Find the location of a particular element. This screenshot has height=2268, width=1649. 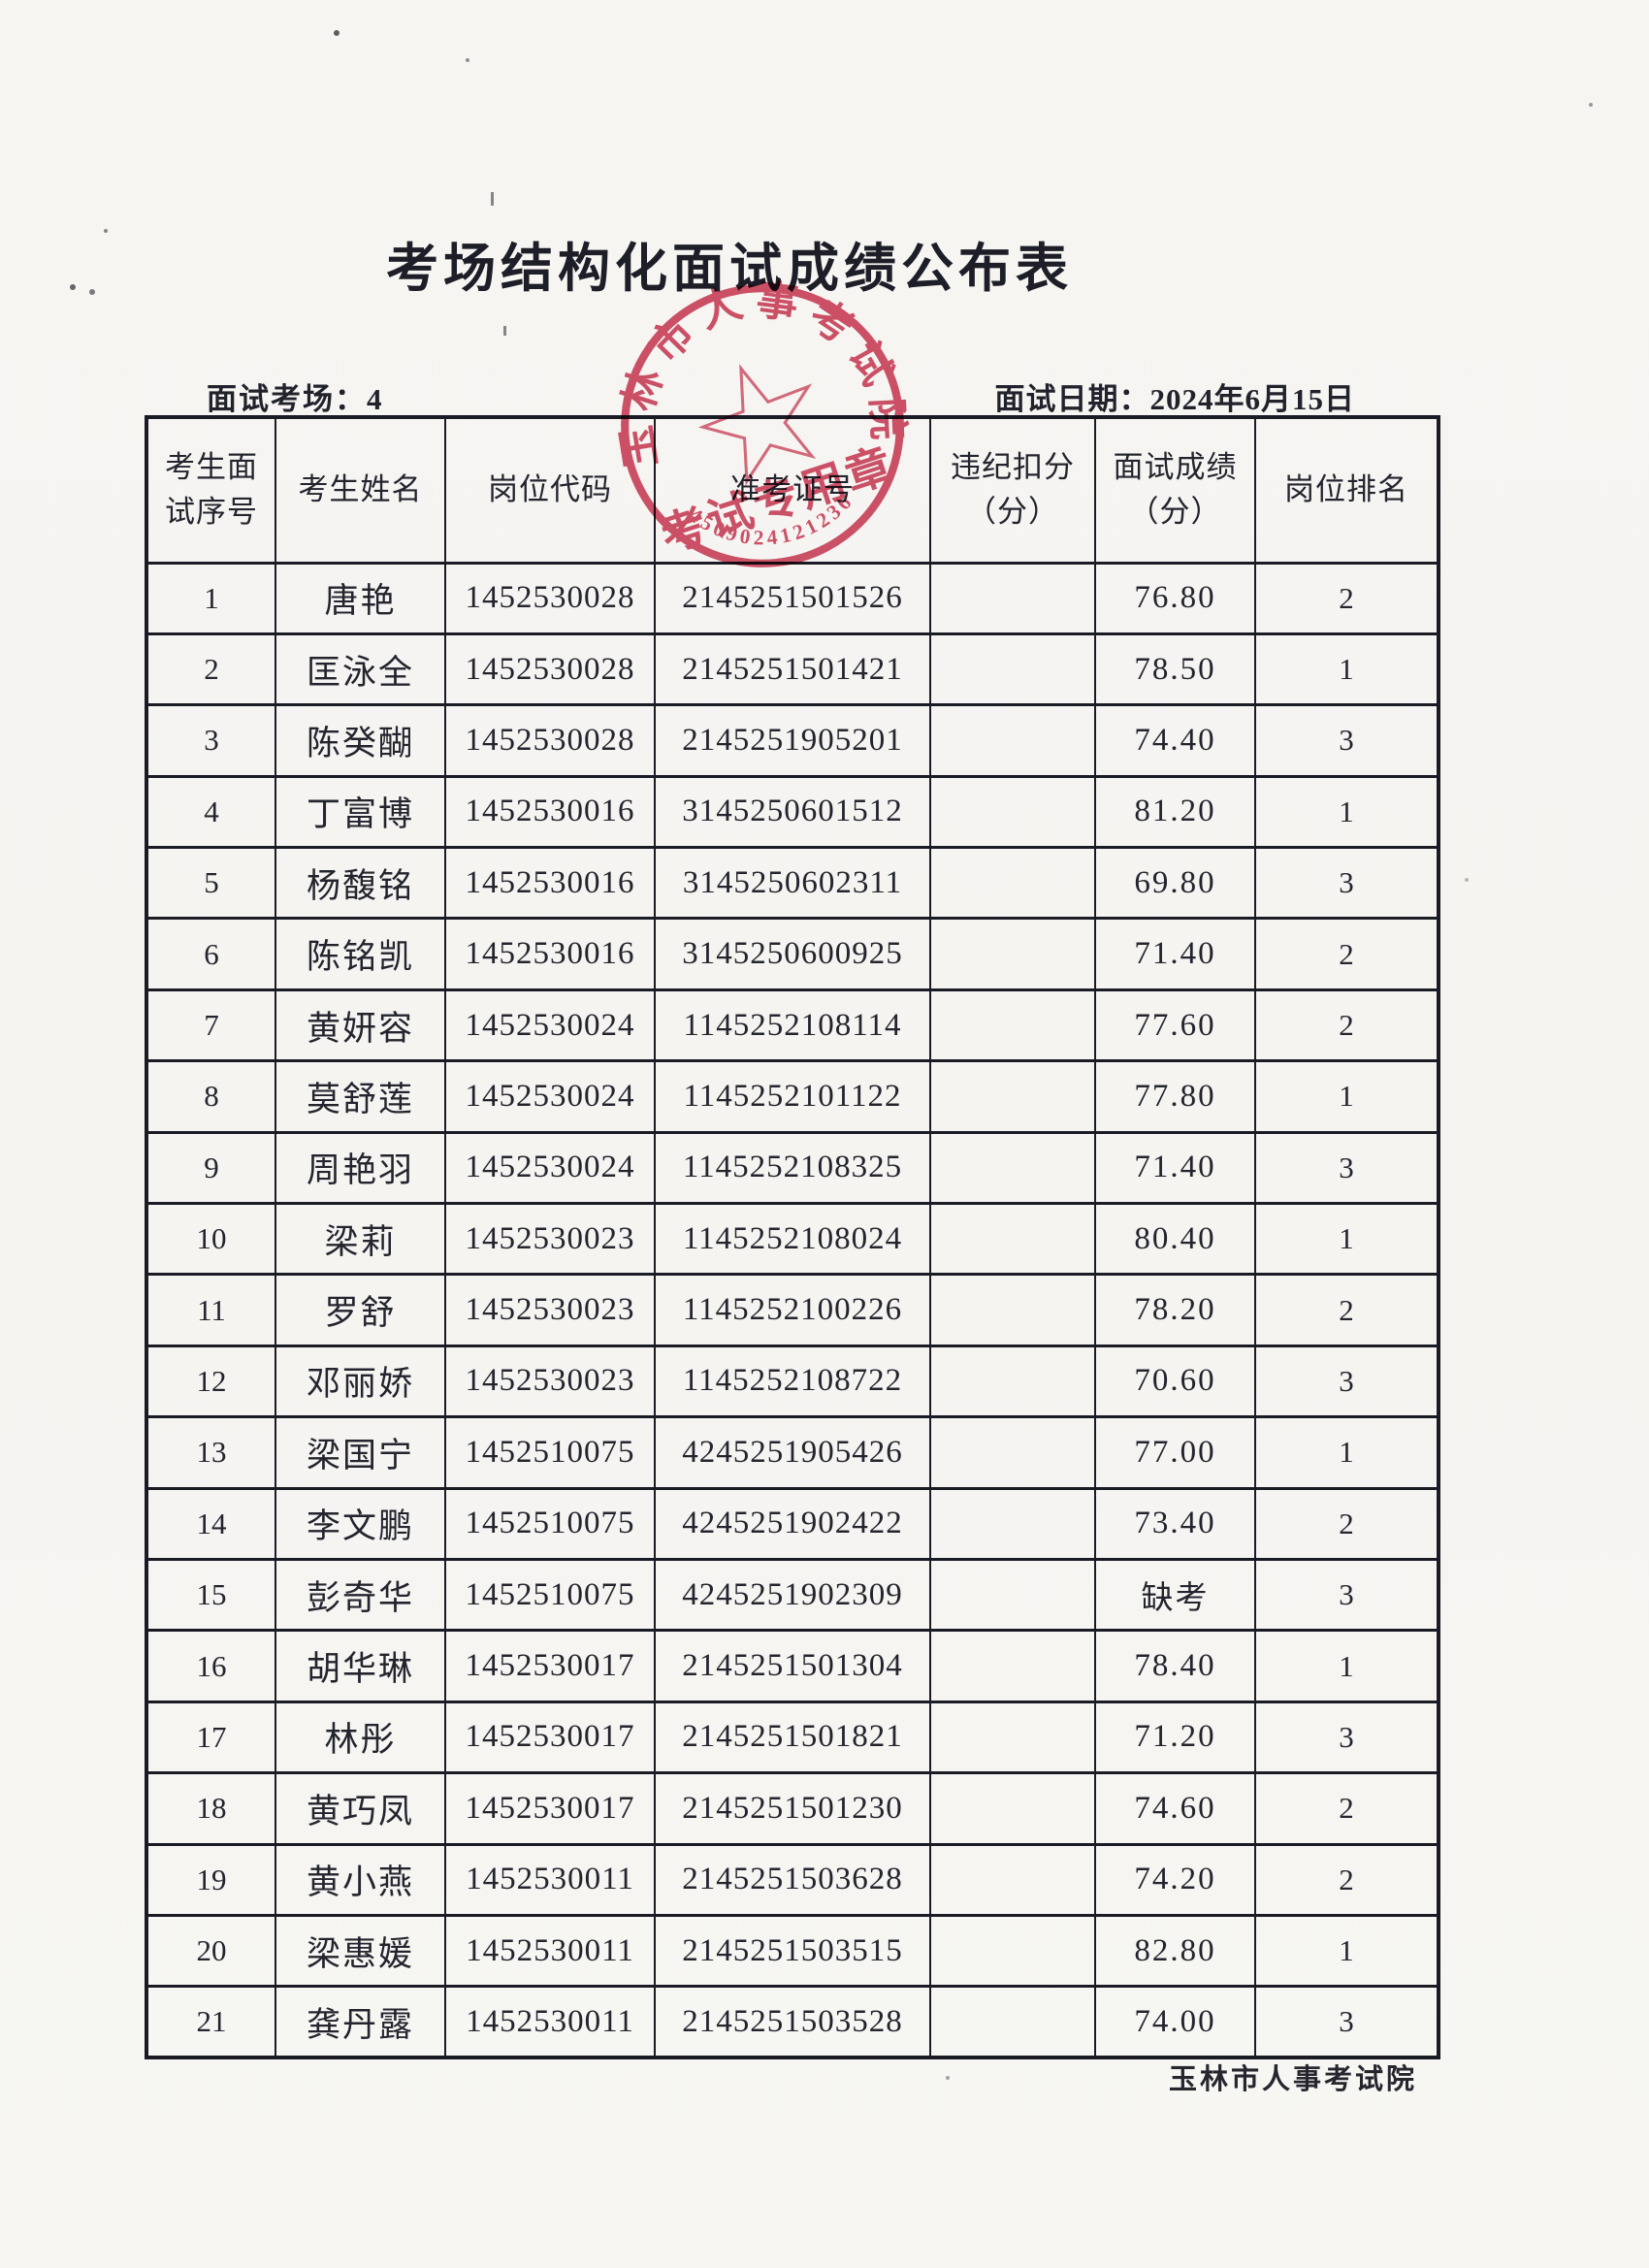

table-row: 20 梁惠媛 1452530011 2145251503515 82.80 1 is located at coordinates (792, 1951).